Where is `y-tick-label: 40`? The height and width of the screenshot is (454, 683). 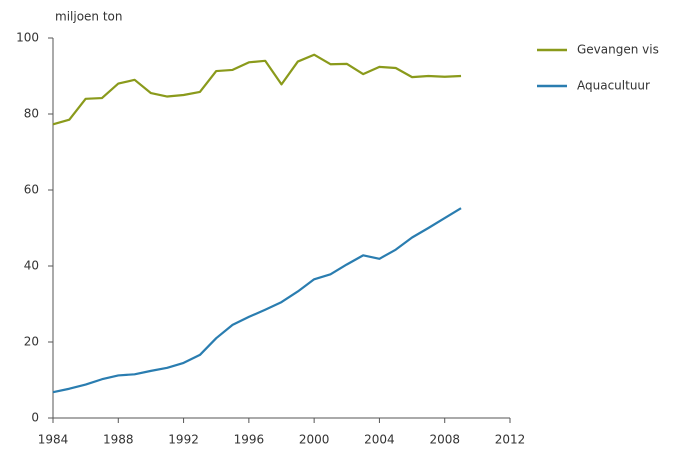
y-tick-label: 40 is located at coordinates (31, 266).